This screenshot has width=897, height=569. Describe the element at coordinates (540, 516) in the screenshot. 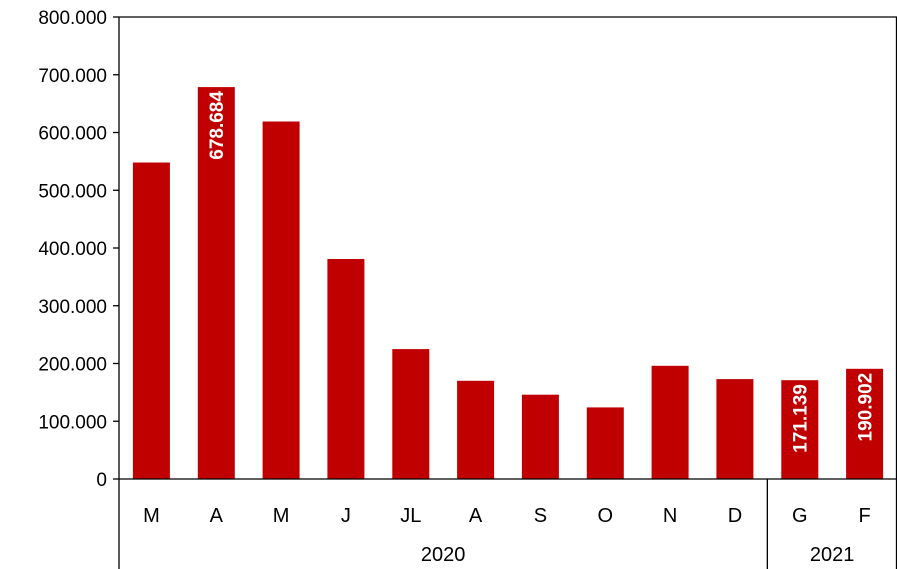

I see `x-category-label-6: S` at that location.